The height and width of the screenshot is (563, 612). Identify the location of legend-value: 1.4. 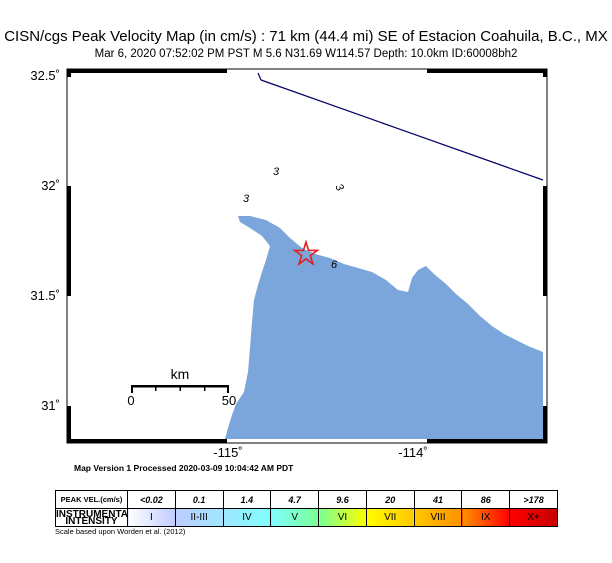
(247, 499).